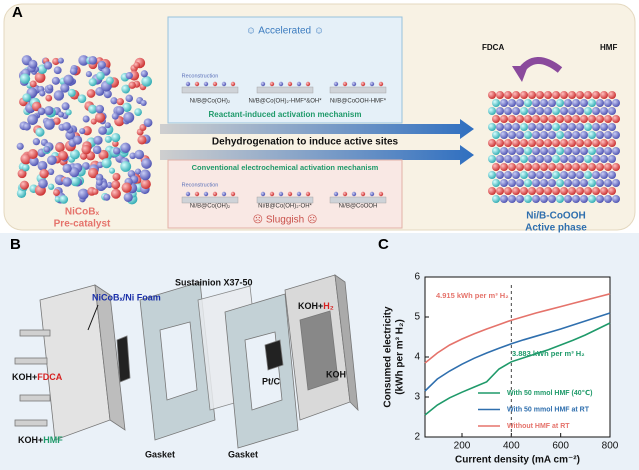 The width and height of the screenshot is (639, 470). Describe the element at coordinates (610, 446) in the screenshot. I see `x-tick-label: 800` at that location.